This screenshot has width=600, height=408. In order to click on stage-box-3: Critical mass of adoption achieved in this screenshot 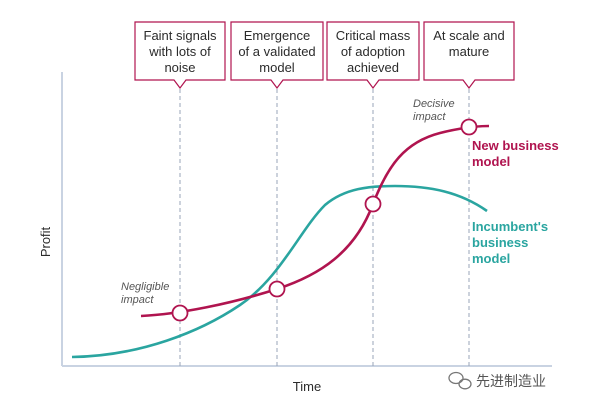, I will do `click(373, 55)`.